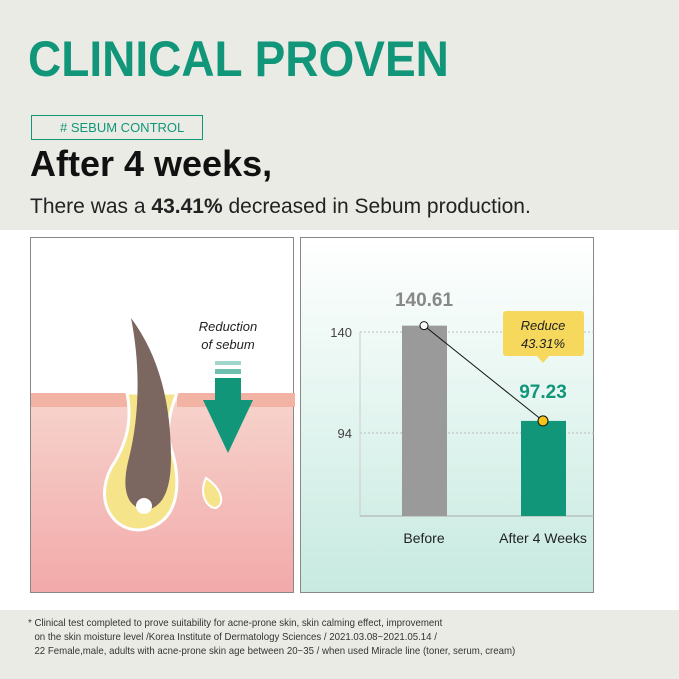  Describe the element at coordinates (228, 326) in the screenshot. I see `reduction-label-1: Reduction` at that location.